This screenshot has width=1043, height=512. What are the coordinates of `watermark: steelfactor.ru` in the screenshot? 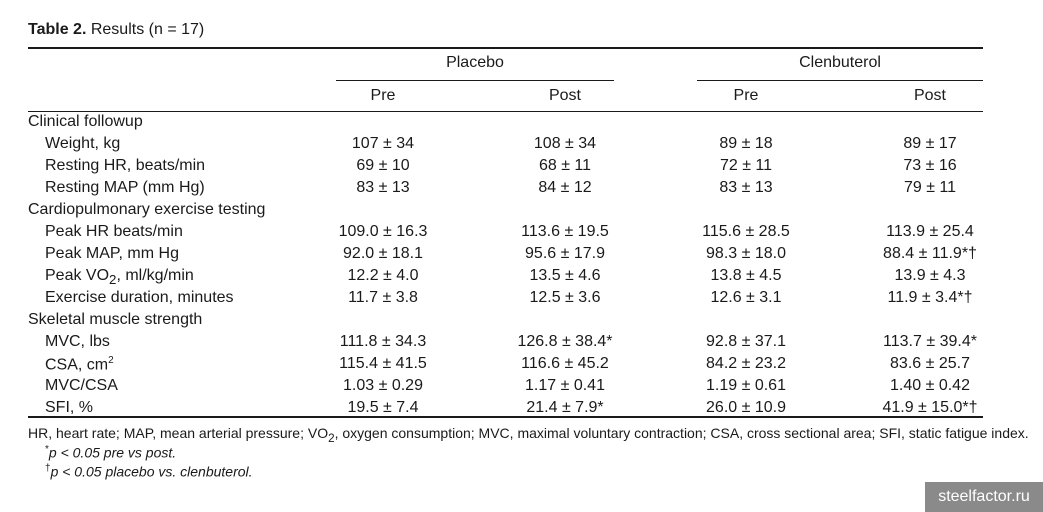 It's located at (984, 497).